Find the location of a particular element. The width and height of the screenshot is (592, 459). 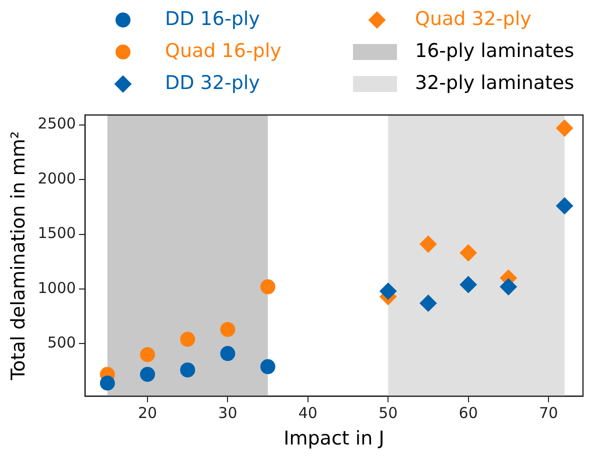

y-tick-label: 2000 is located at coordinates (57, 178).